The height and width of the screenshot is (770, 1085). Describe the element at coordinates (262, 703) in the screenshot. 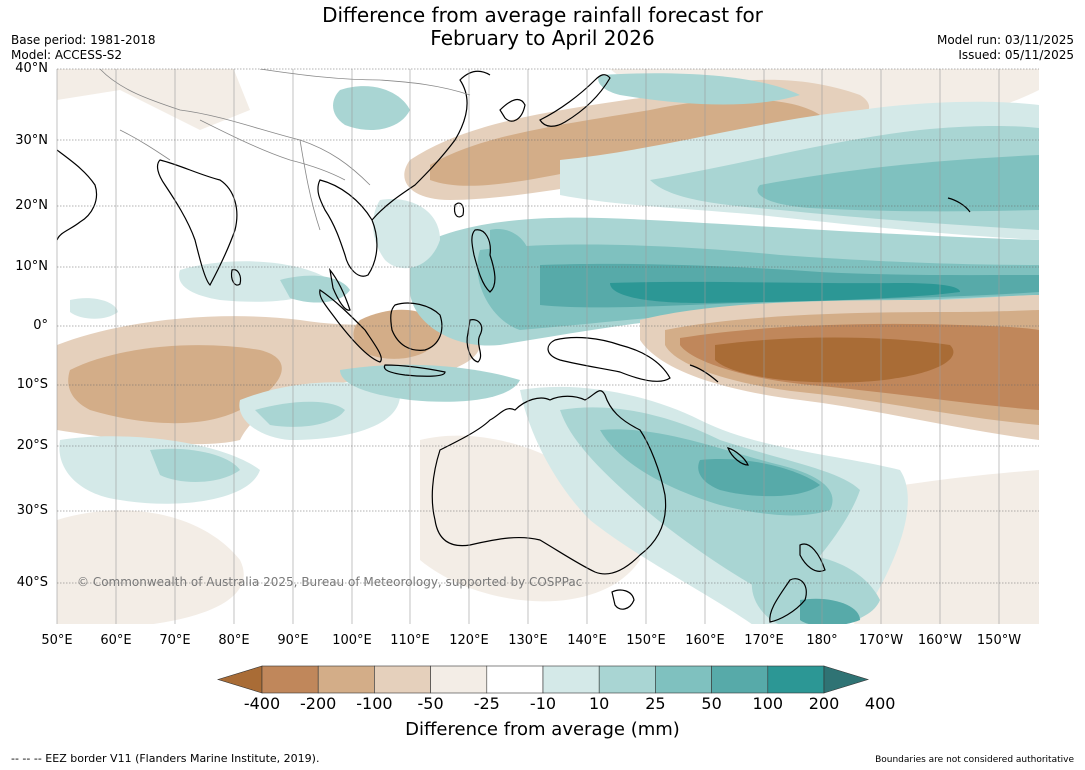

I see `colorbar-tick-label: -400` at that location.